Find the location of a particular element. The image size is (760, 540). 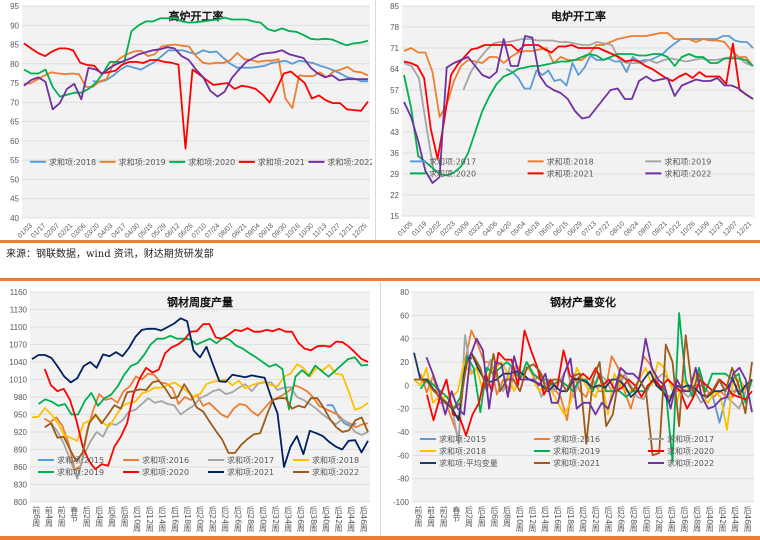

x-tick-label: 07/27 is located at coordinates (603, 228).